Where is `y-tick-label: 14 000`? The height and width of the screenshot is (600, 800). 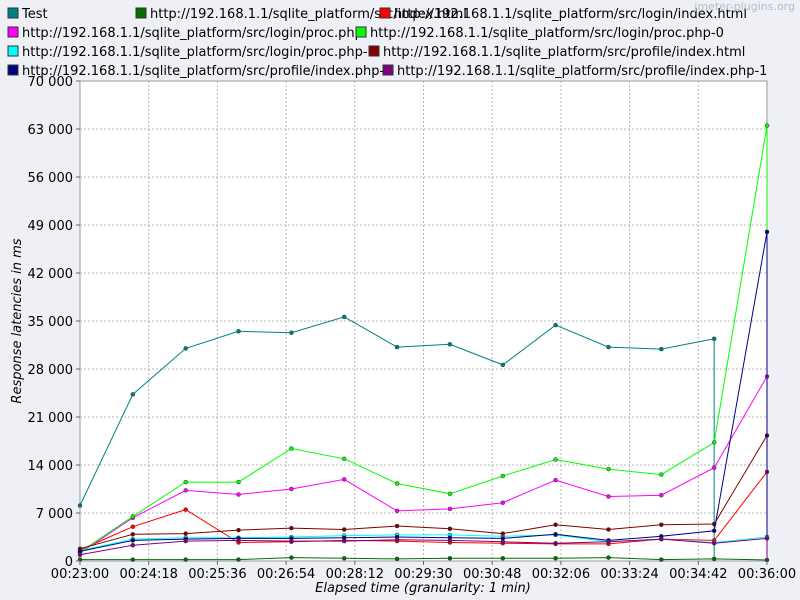
y-tick-label: 14 000 is located at coordinates (51, 466).